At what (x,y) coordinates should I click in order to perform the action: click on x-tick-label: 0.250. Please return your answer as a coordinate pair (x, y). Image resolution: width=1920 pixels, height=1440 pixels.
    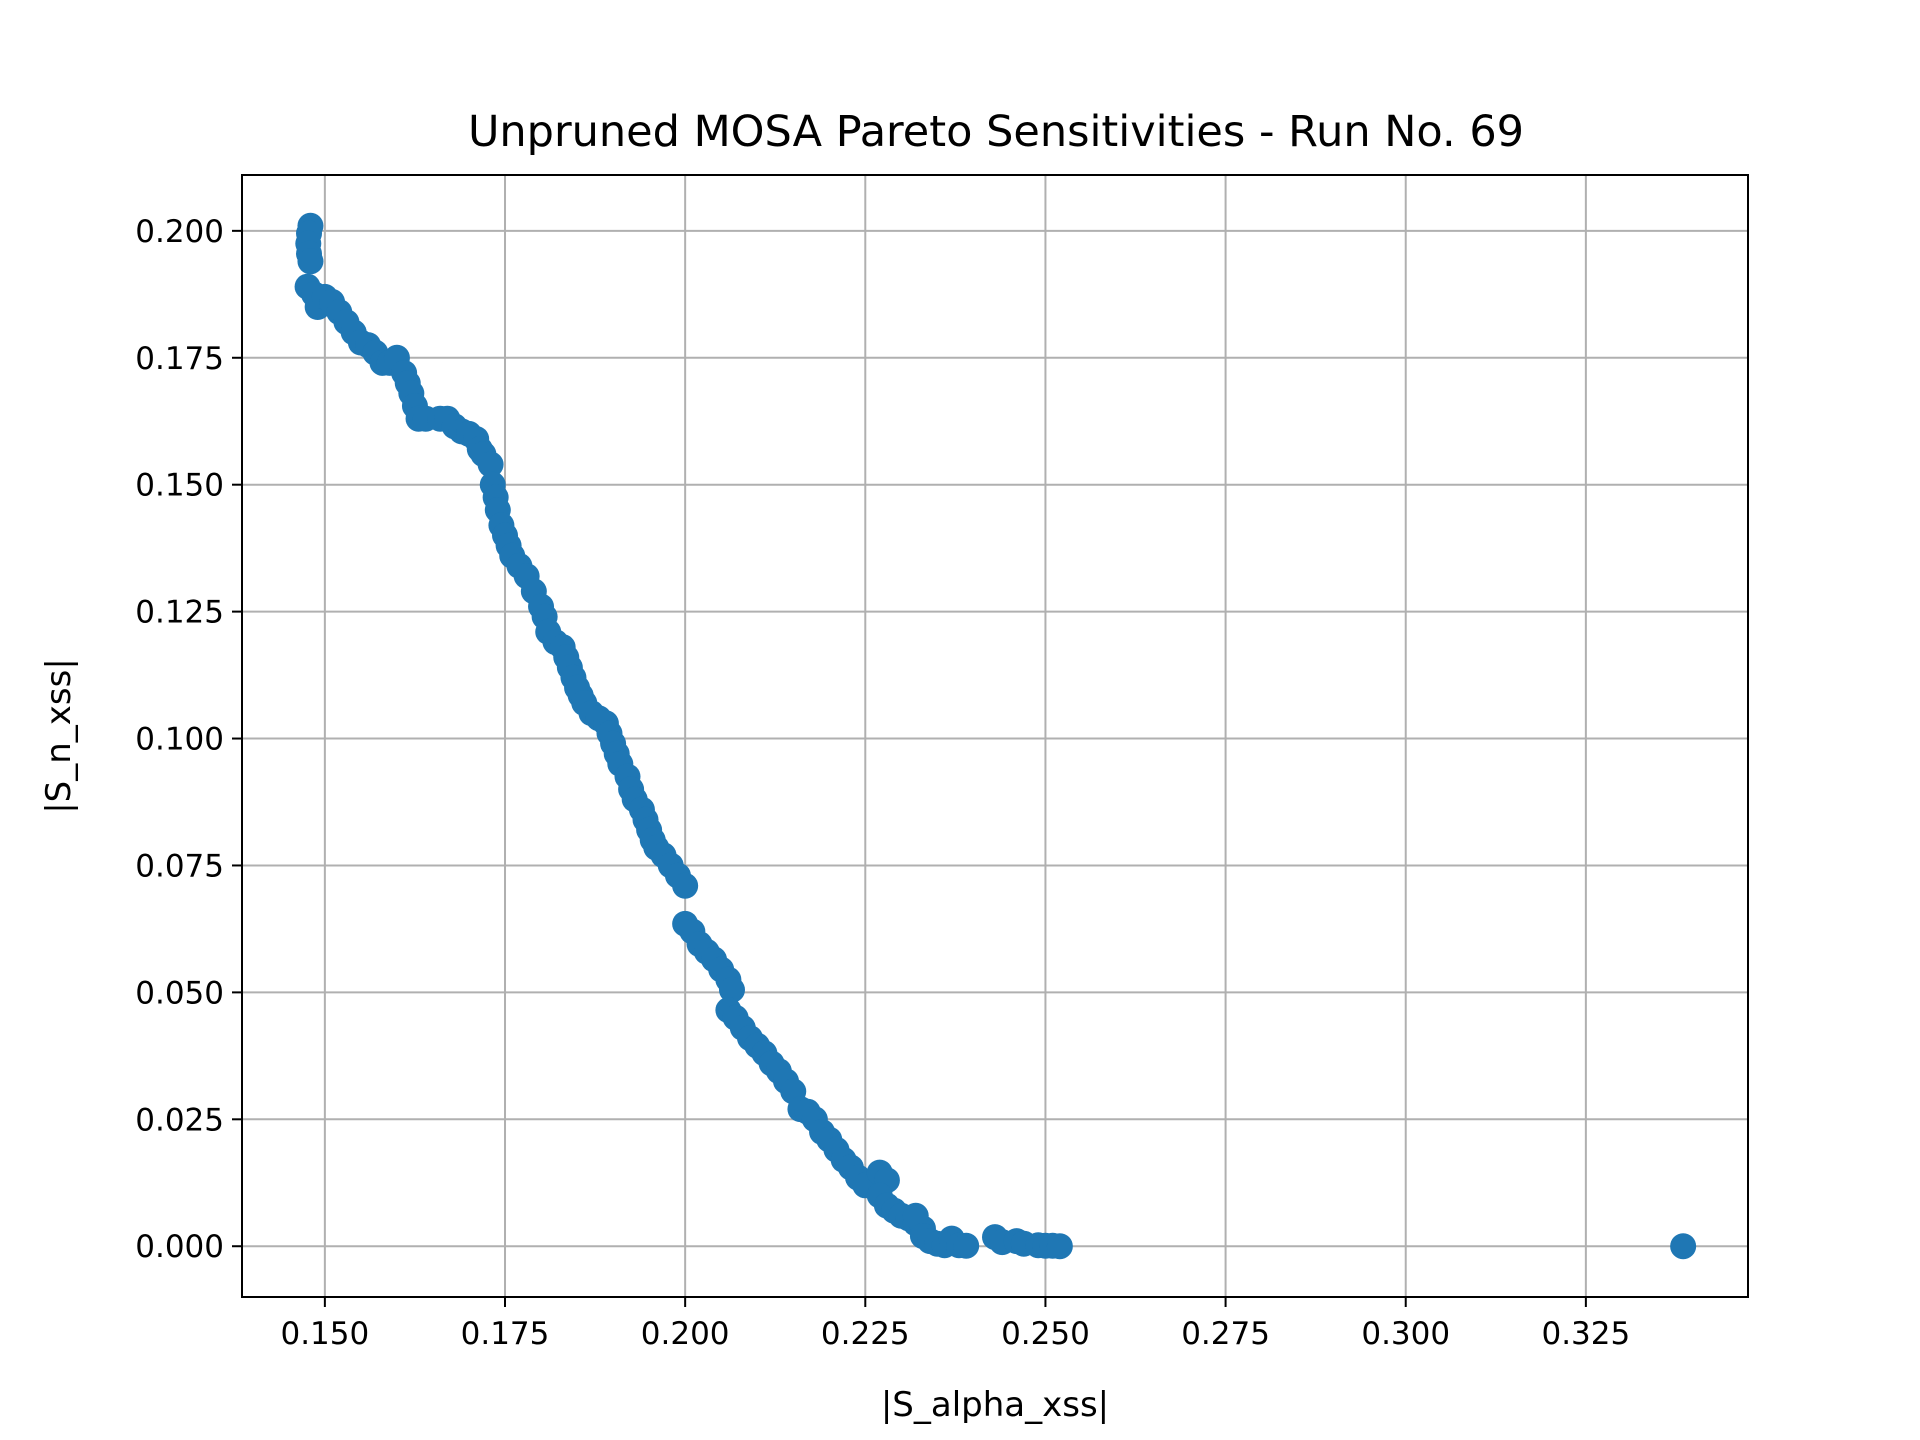
    Looking at the image, I should click on (1045, 1334).